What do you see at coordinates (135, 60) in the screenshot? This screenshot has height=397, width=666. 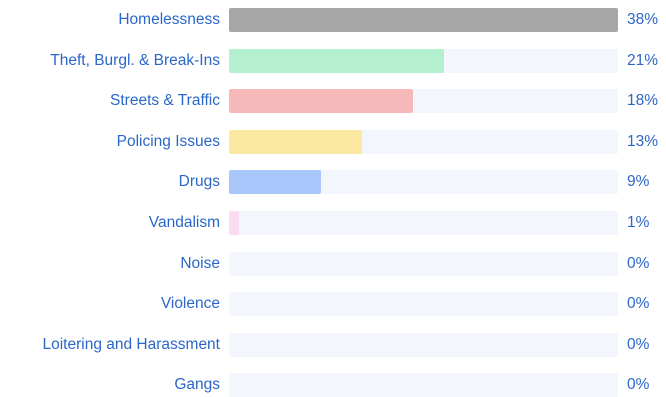 I see `category-label: Theft, Burgl. & Break-Ins` at bounding box center [135, 60].